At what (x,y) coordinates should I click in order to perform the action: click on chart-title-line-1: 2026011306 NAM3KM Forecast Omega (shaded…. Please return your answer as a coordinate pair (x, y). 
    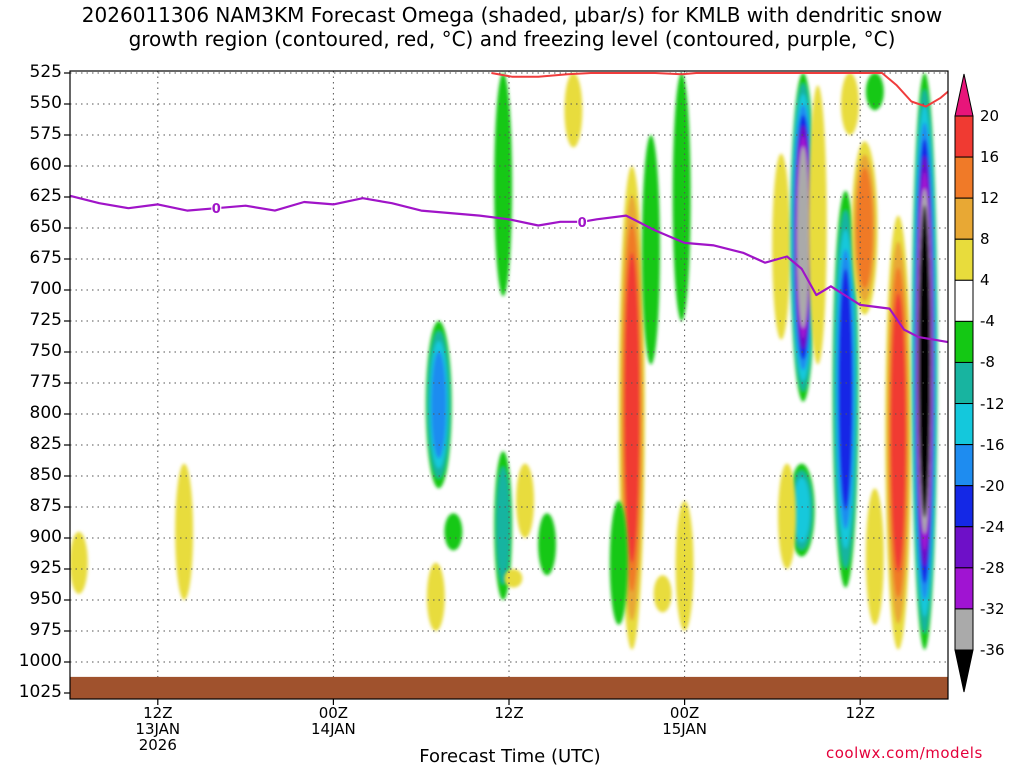
    Looking at the image, I should click on (512, 15).